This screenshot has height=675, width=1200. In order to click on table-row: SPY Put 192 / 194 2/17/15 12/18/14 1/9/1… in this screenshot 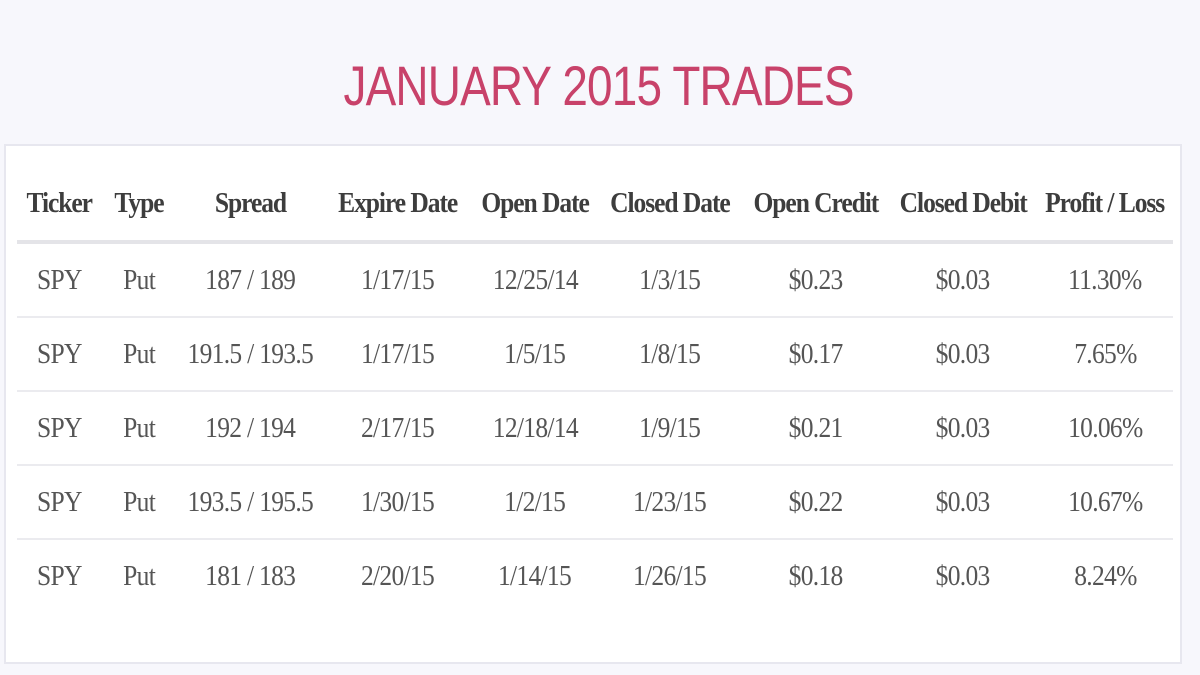, I will do `click(595, 428)`.